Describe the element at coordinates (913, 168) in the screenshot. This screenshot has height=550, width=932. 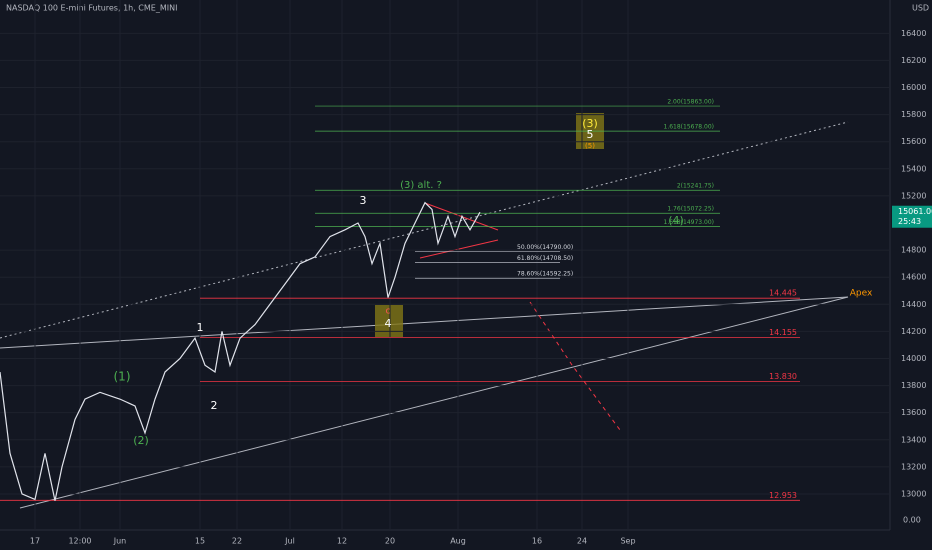
I see `y-tick-label: 15400` at that location.